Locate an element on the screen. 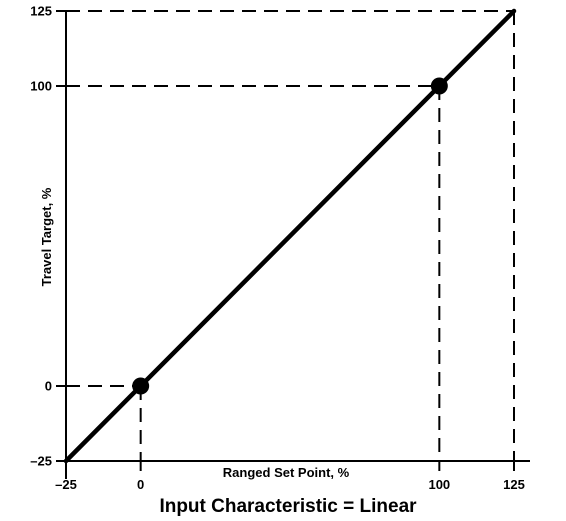  y-tick-label-125: 125 is located at coordinates (41, 11).